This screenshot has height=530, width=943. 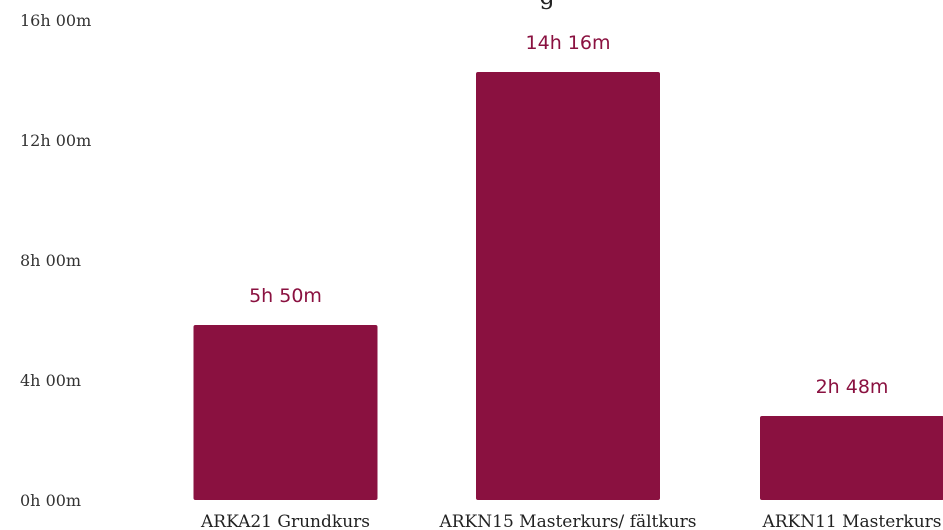 I want to click on data-label: 5h 50m, so click(x=285, y=296).